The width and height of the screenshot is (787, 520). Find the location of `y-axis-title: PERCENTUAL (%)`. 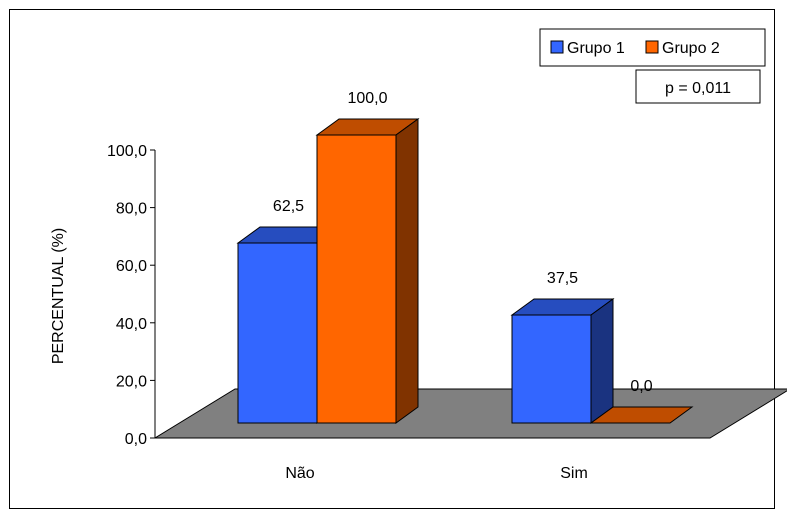

y-axis-title: PERCENTUAL (%) is located at coordinates (58, 296).